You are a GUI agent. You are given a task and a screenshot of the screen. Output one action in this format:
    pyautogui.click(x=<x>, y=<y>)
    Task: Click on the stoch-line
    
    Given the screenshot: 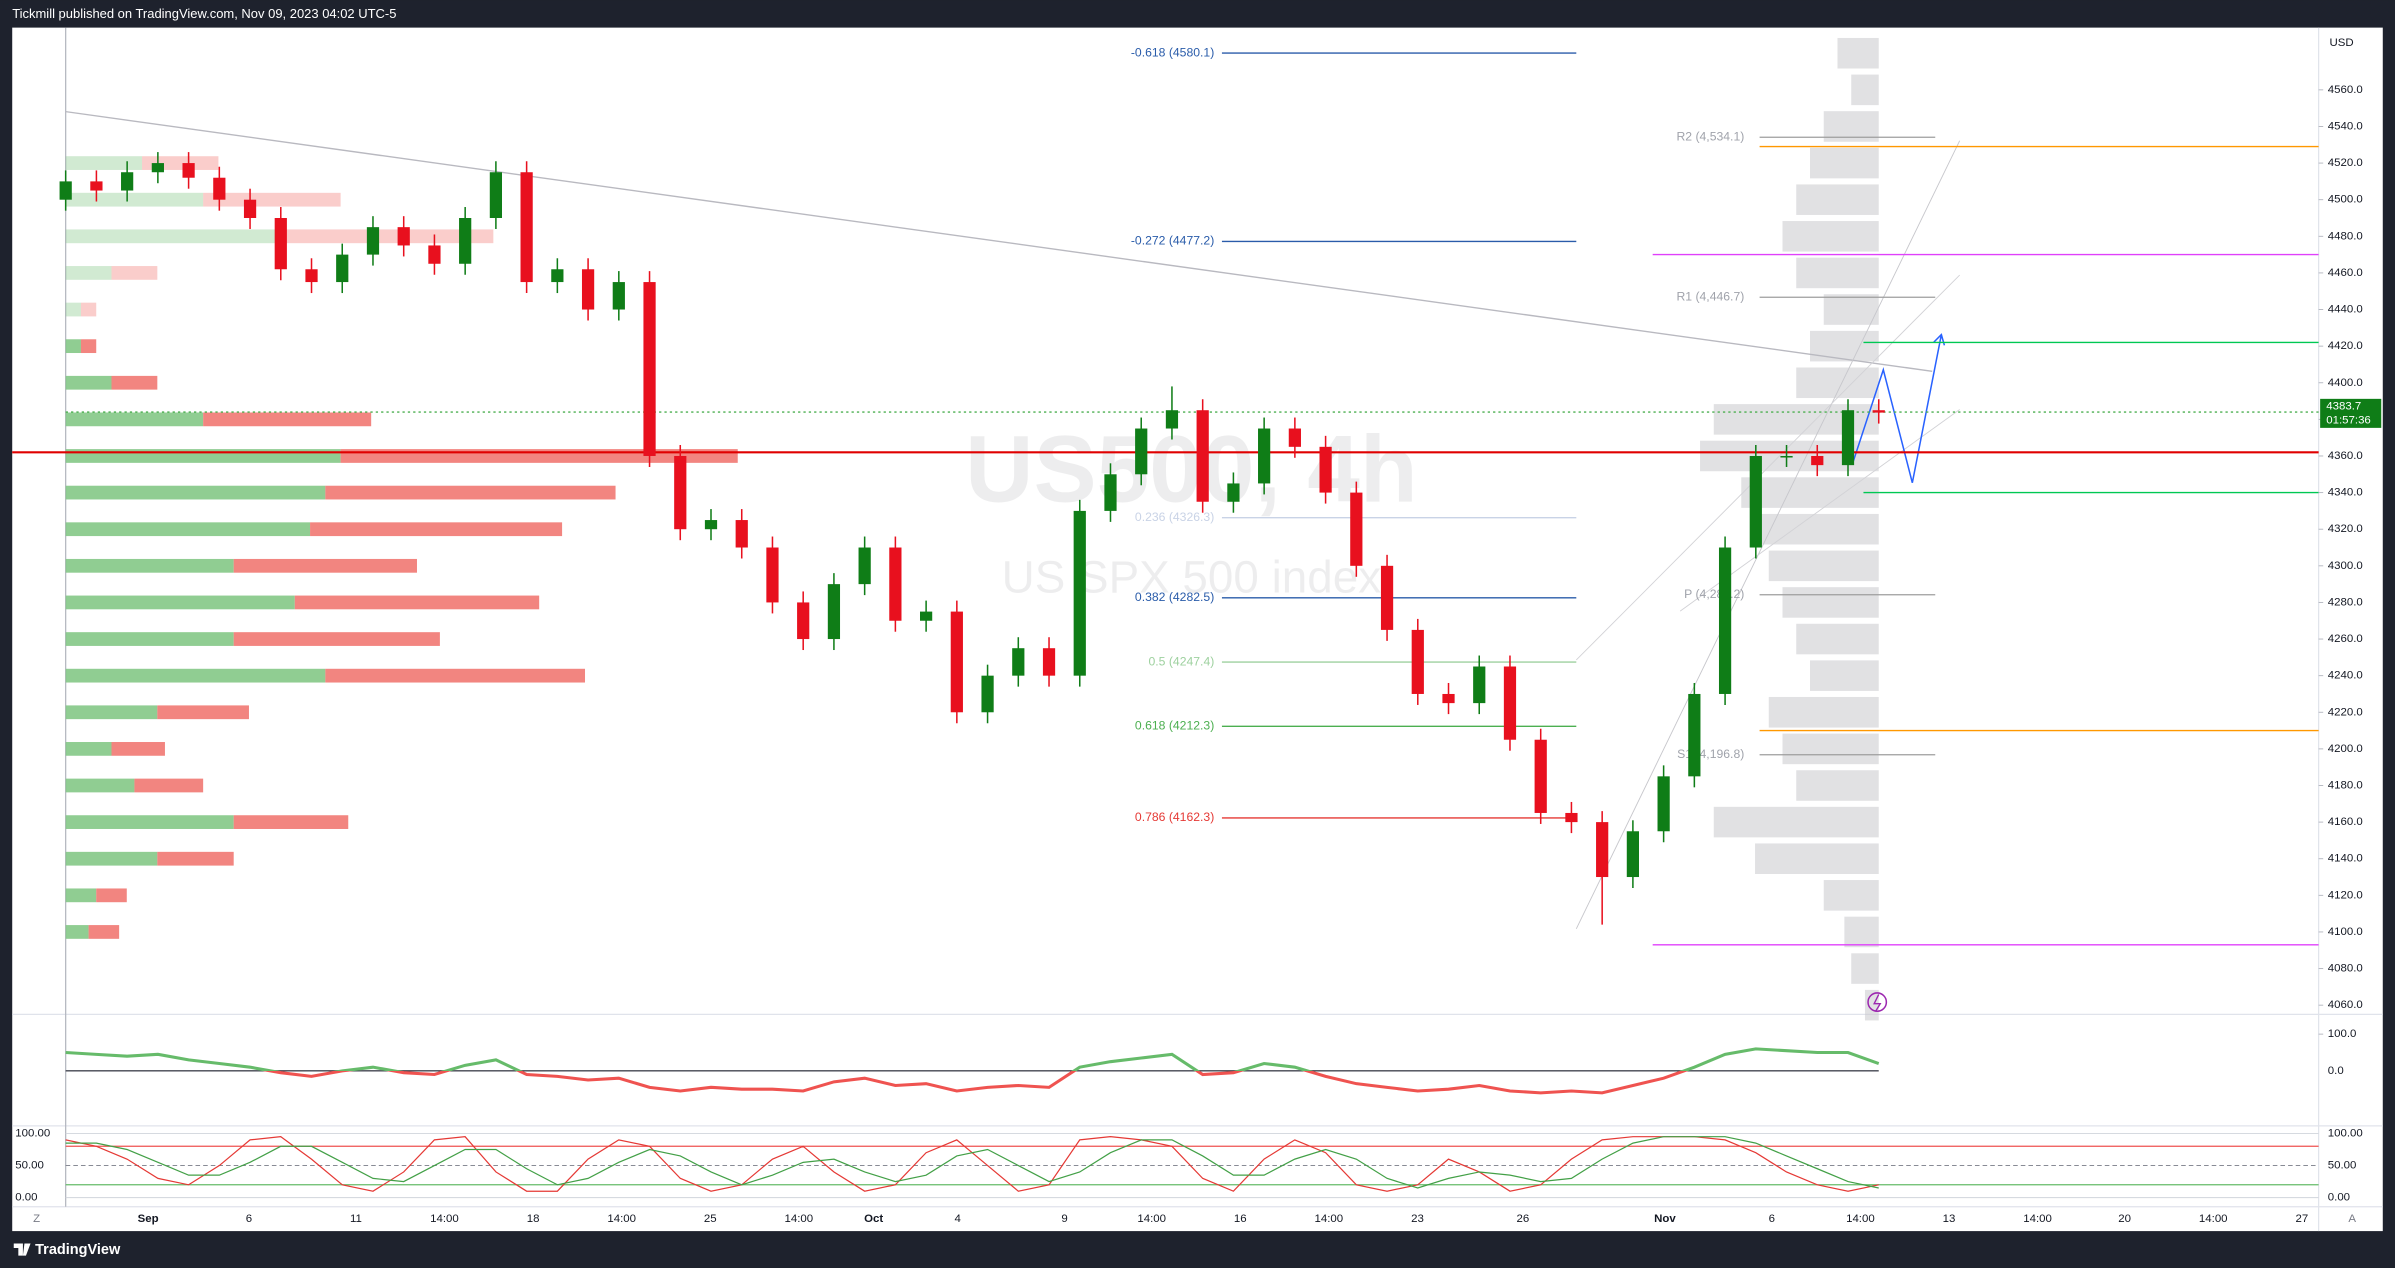 What is the action you would take?
    pyautogui.click(x=972, y=1162)
    